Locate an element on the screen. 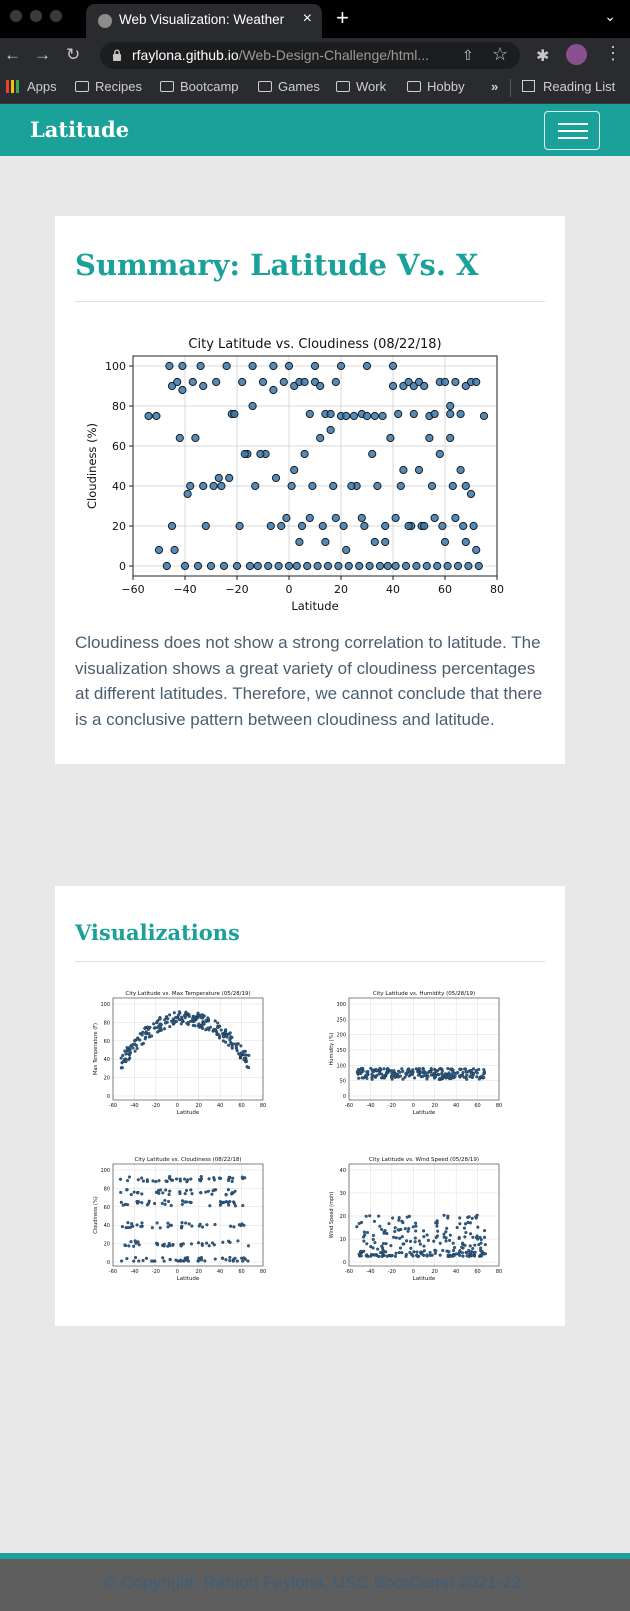  forward-icon: → is located at coordinates (42, 54).